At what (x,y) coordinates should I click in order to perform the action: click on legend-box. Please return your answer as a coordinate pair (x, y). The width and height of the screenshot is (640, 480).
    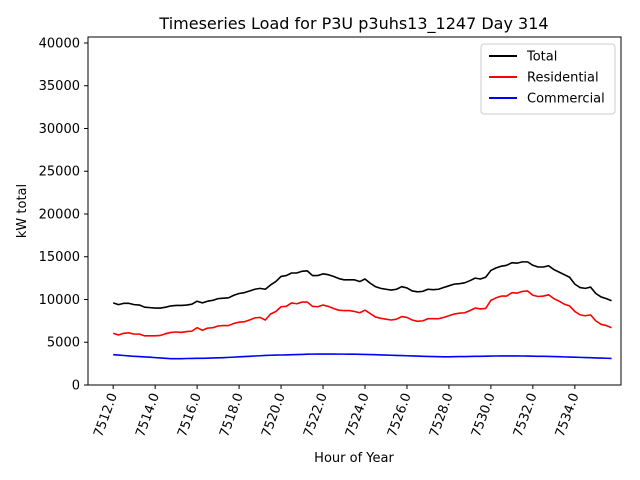
    Looking at the image, I should click on (548, 79).